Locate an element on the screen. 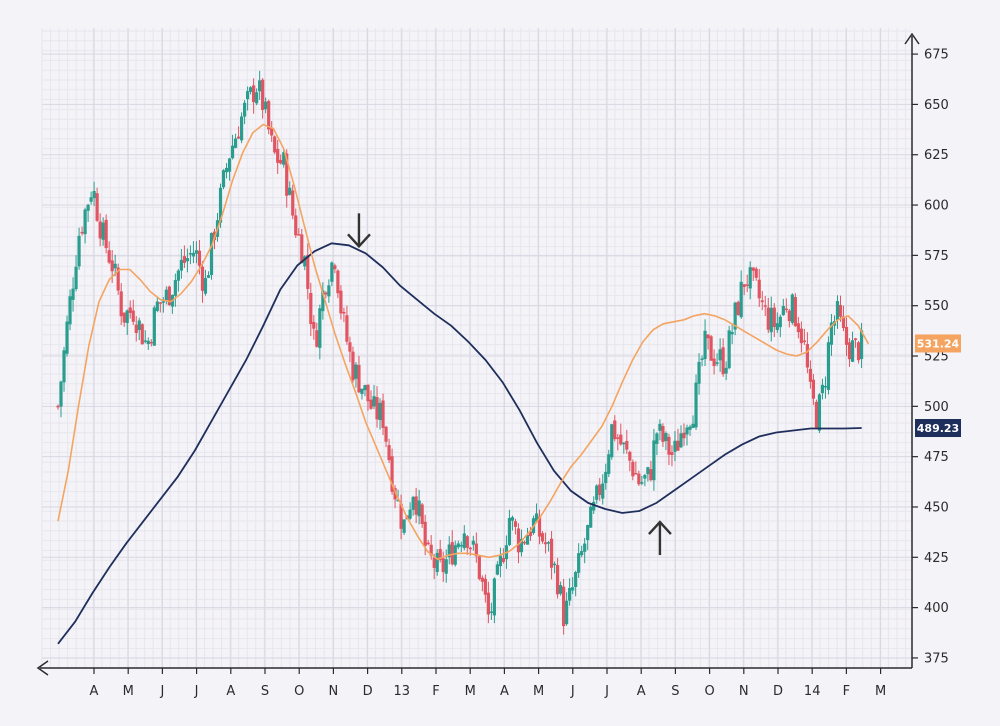 The height and width of the screenshot is (726, 1000). x-tick-label: D is located at coordinates (368, 691).